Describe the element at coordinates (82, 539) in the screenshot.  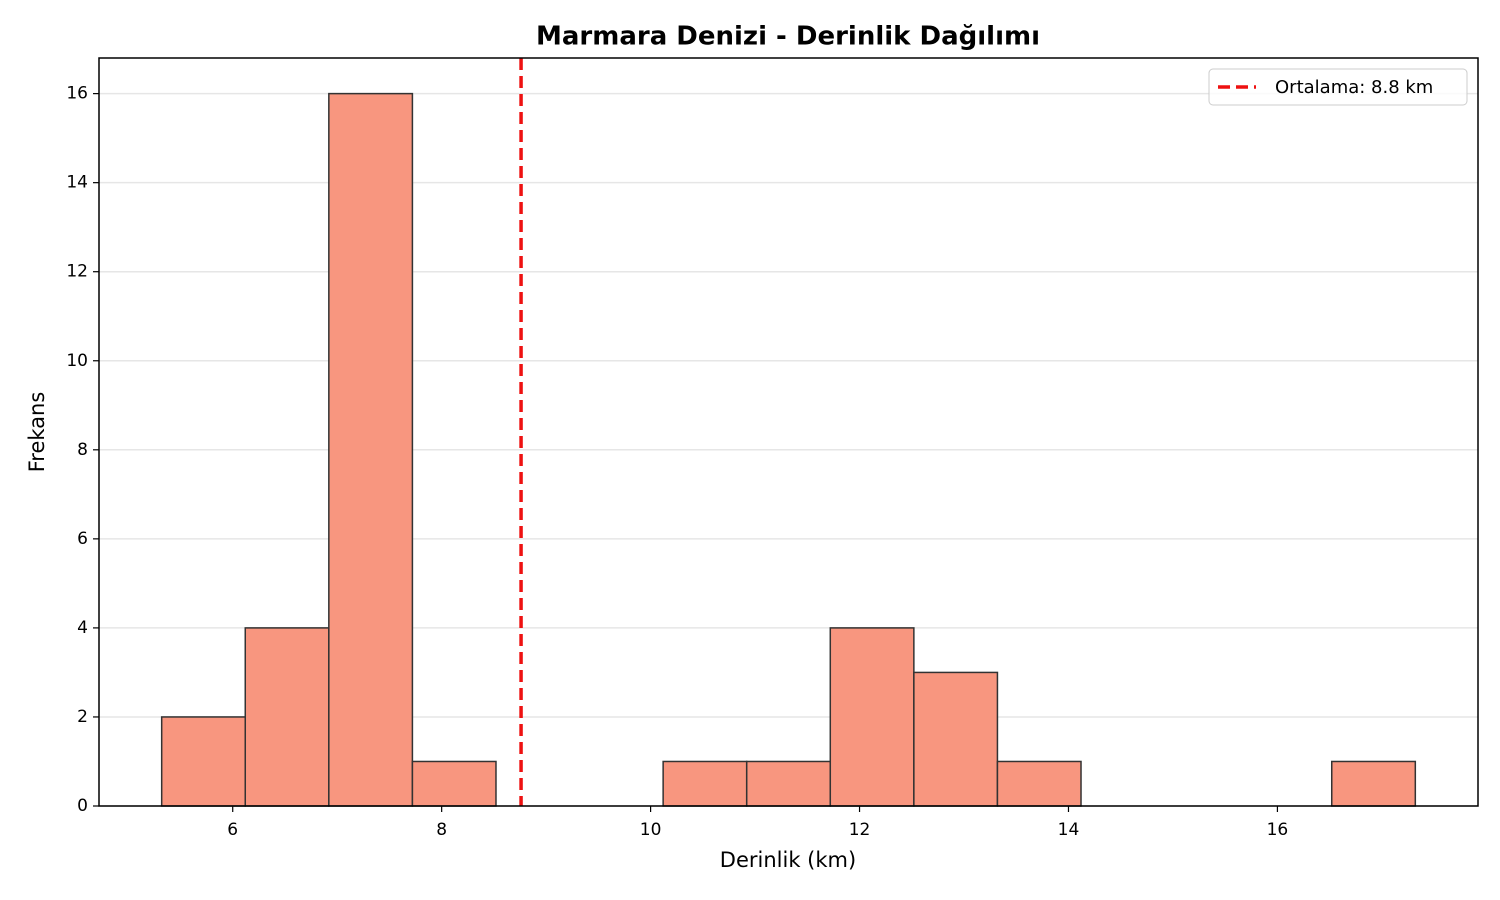
I see `y-tick-label: 6` at that location.